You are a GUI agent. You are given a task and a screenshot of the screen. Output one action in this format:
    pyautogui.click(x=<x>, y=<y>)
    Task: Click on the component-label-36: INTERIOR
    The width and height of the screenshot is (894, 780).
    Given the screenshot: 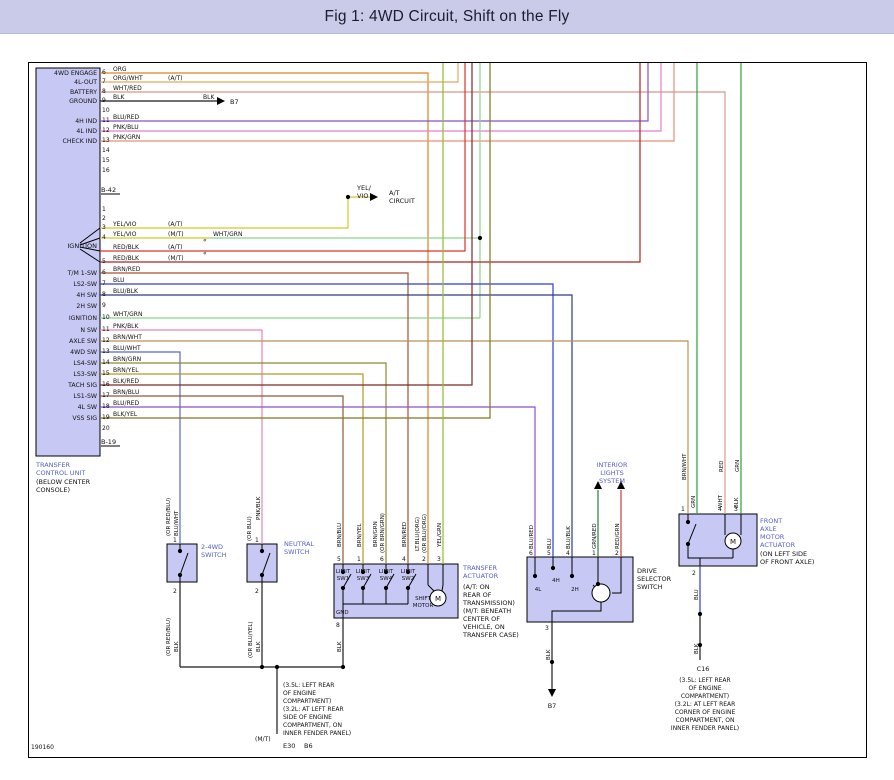 What is the action you would take?
    pyautogui.click(x=612, y=465)
    